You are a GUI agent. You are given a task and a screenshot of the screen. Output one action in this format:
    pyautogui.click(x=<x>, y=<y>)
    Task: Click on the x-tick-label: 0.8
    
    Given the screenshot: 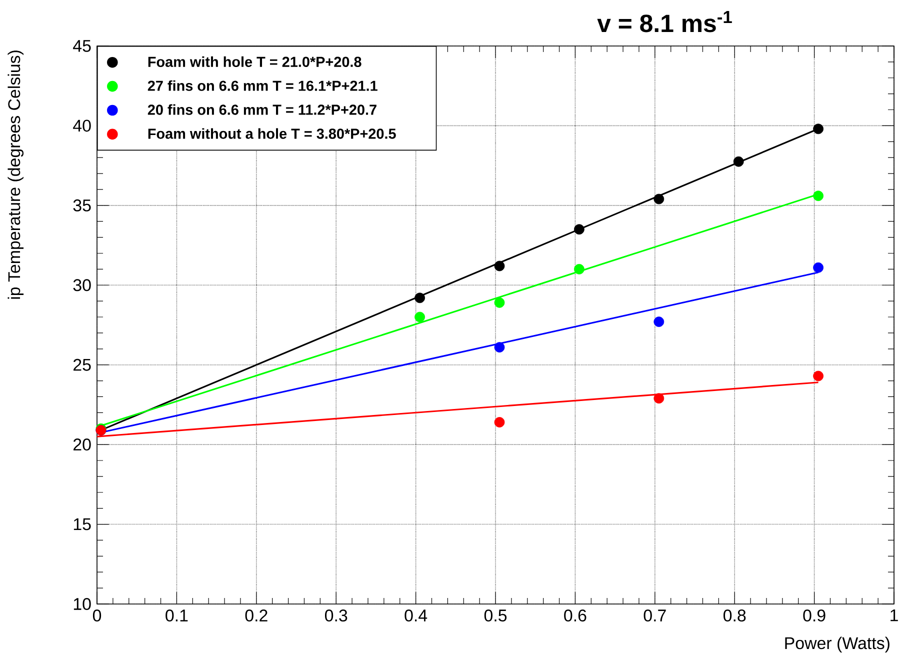 What is the action you would take?
    pyautogui.click(x=734, y=616)
    